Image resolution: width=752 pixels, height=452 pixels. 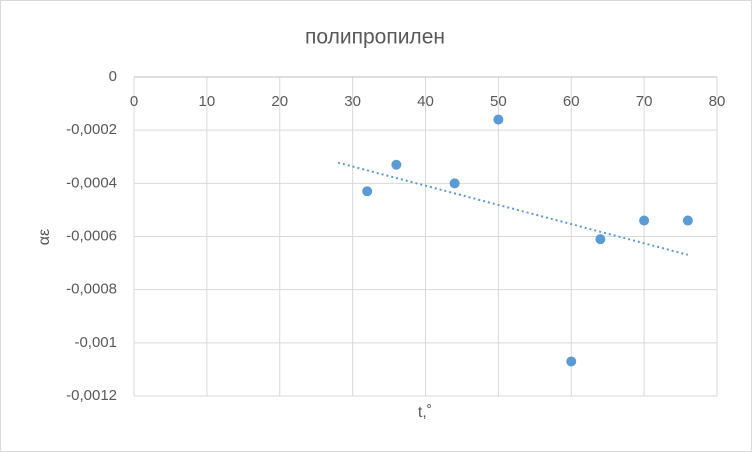 What do you see at coordinates (425, 101) in the screenshot?
I see `x-tick-label: 40` at bounding box center [425, 101].